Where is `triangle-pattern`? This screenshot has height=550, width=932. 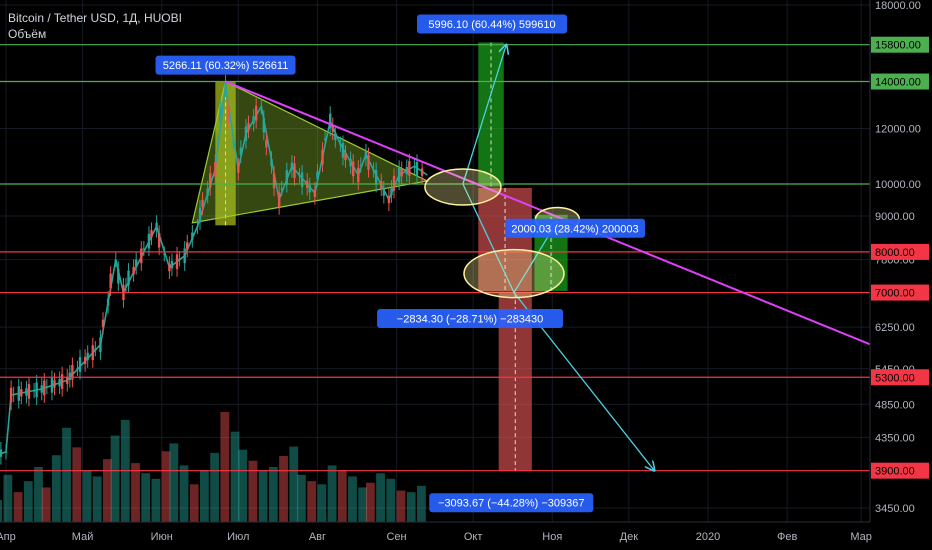 triangle-pattern is located at coordinates (310, 152).